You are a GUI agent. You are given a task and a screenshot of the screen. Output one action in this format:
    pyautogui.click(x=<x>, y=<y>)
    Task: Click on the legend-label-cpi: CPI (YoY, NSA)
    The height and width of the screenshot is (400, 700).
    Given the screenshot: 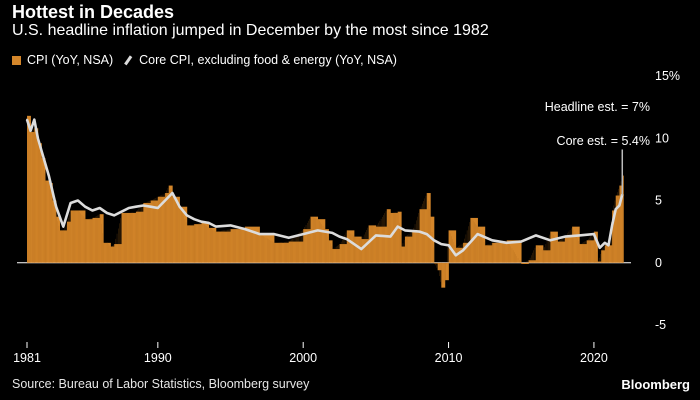 What is the action you would take?
    pyautogui.click(x=70, y=60)
    